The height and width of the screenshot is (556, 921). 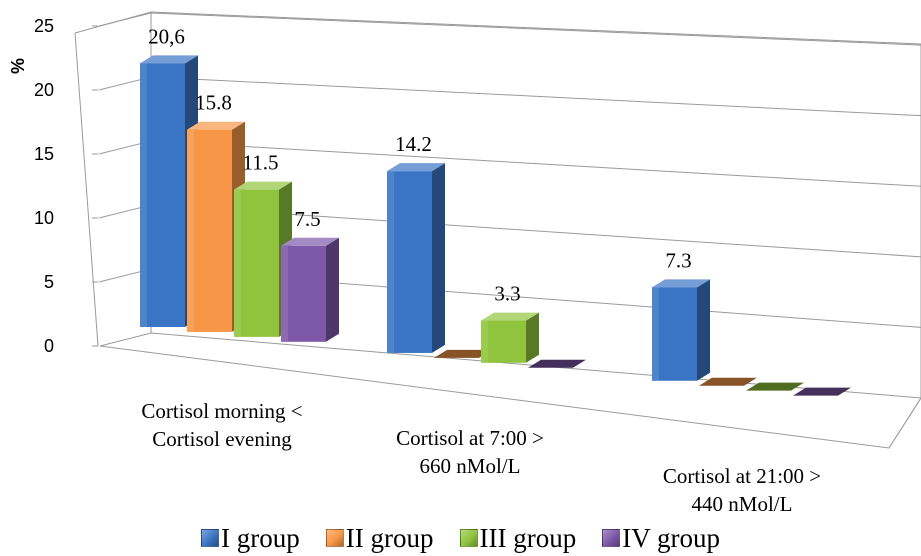 I want to click on data-label: 3.3, so click(x=507, y=294).